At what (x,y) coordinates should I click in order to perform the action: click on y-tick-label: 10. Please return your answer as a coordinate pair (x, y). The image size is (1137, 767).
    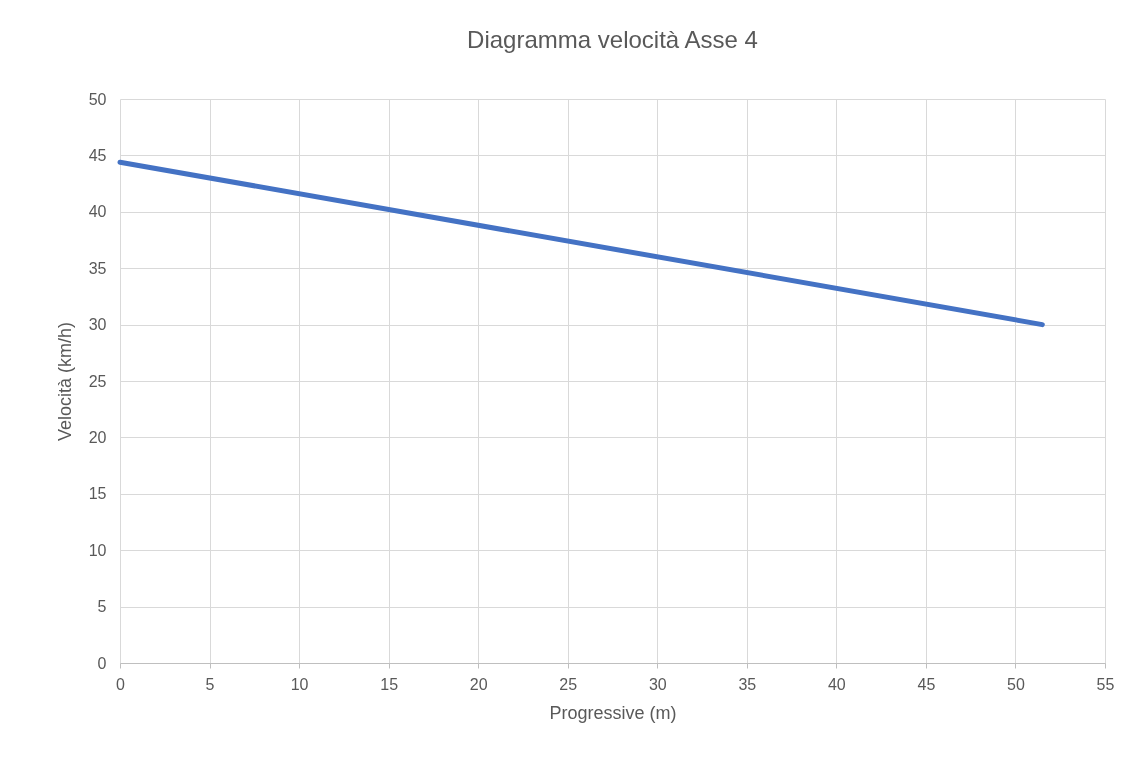
    Looking at the image, I should click on (97, 550).